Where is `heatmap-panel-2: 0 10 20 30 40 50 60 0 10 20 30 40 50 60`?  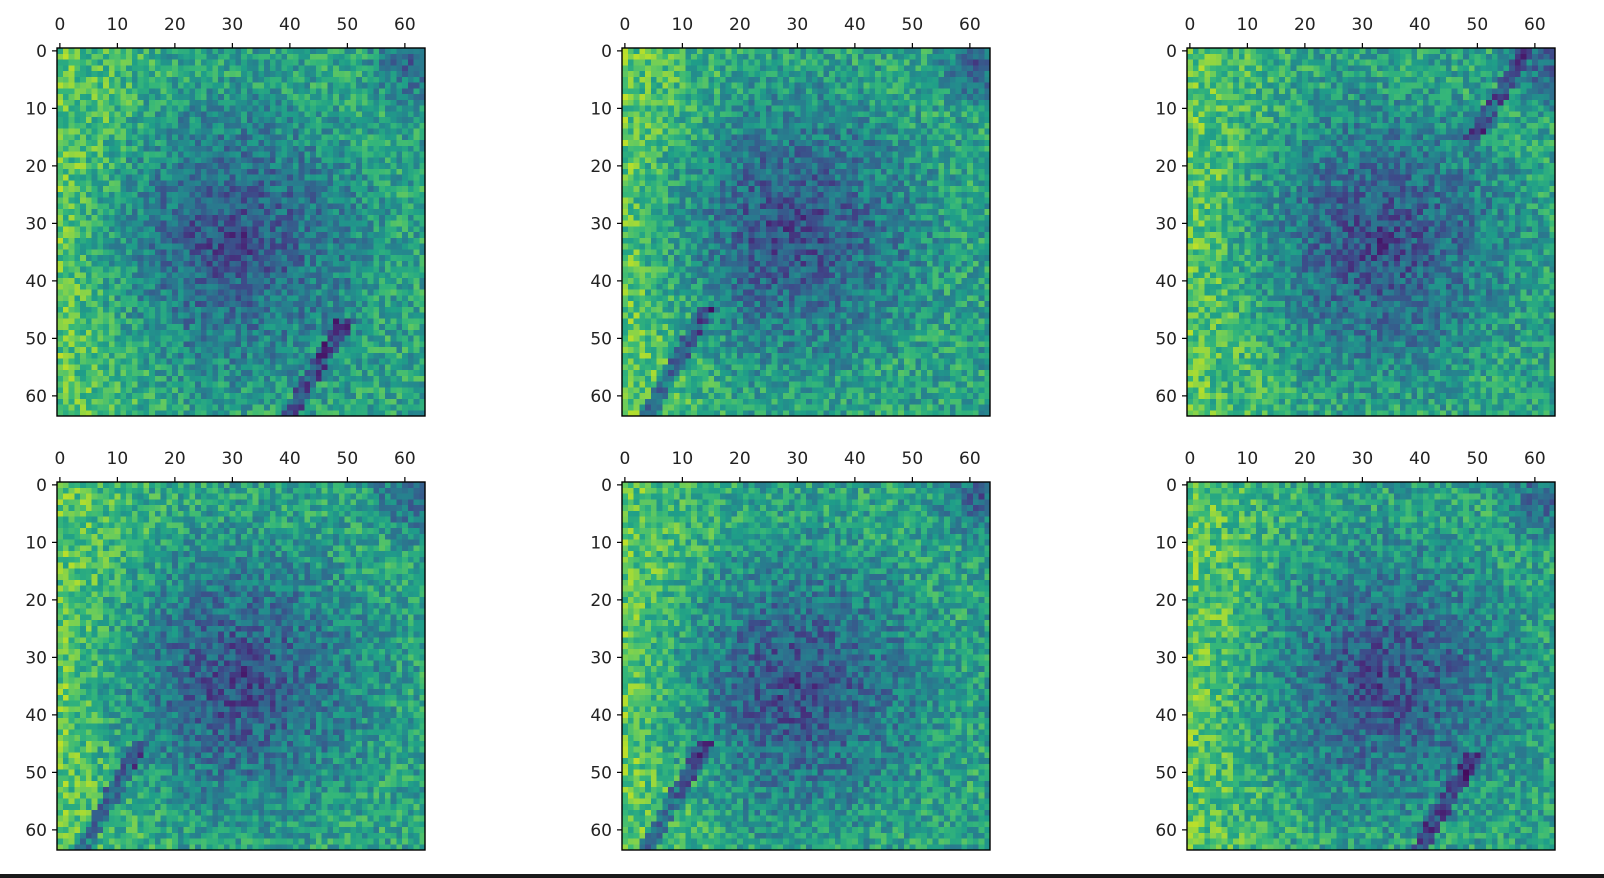
heatmap-panel-2: 0 10 20 30 40 50 60 0 10 20 30 40 50 60 is located at coordinates (790, 216).